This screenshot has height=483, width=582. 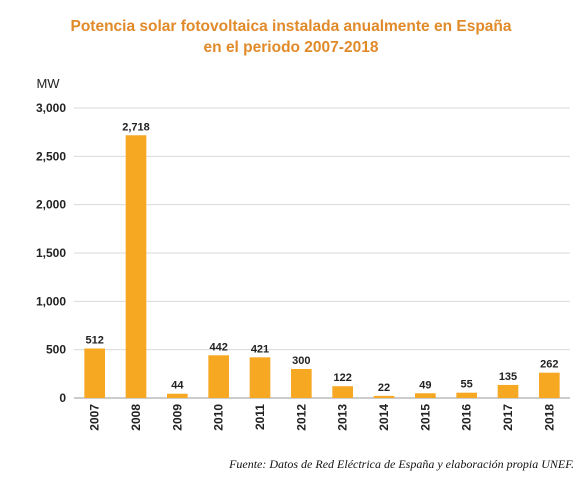 I want to click on value-label-2014: 22, so click(x=384, y=388).